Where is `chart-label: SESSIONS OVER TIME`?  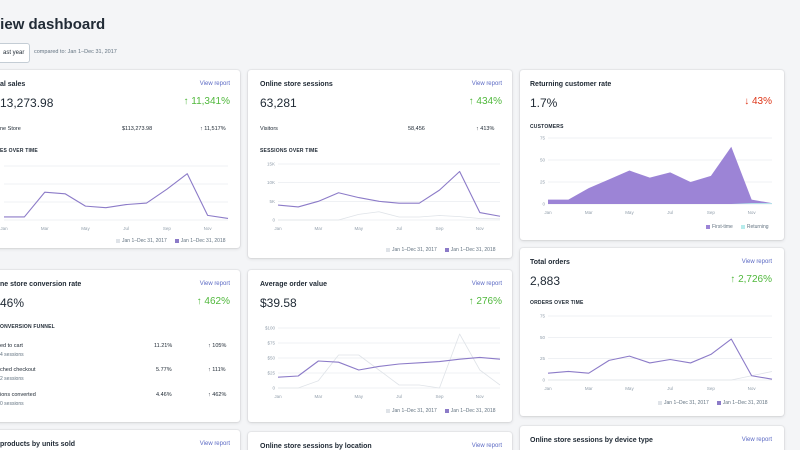
chart-label: SESSIONS OVER TIME is located at coordinates (289, 151).